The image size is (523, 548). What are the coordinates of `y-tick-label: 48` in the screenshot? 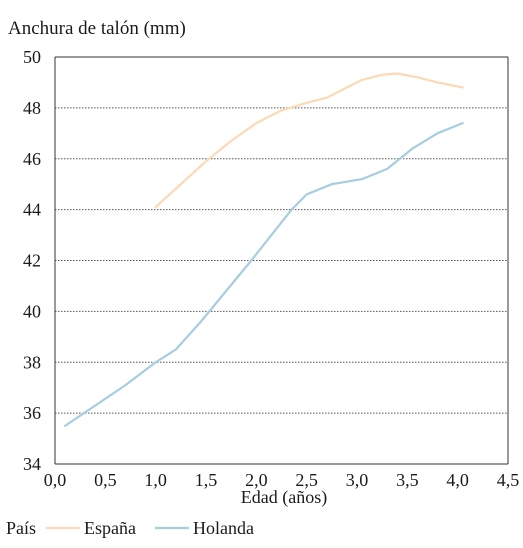 It's located at (32, 108).